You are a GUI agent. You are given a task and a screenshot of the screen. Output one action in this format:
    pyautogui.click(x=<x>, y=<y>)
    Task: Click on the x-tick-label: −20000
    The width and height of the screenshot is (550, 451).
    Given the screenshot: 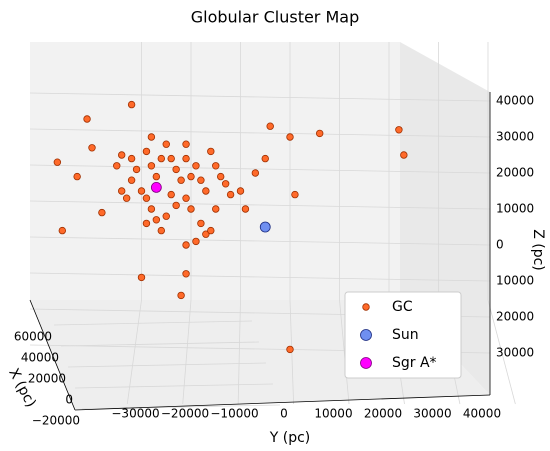 What is the action you would take?
    pyautogui.click(x=56, y=421)
    